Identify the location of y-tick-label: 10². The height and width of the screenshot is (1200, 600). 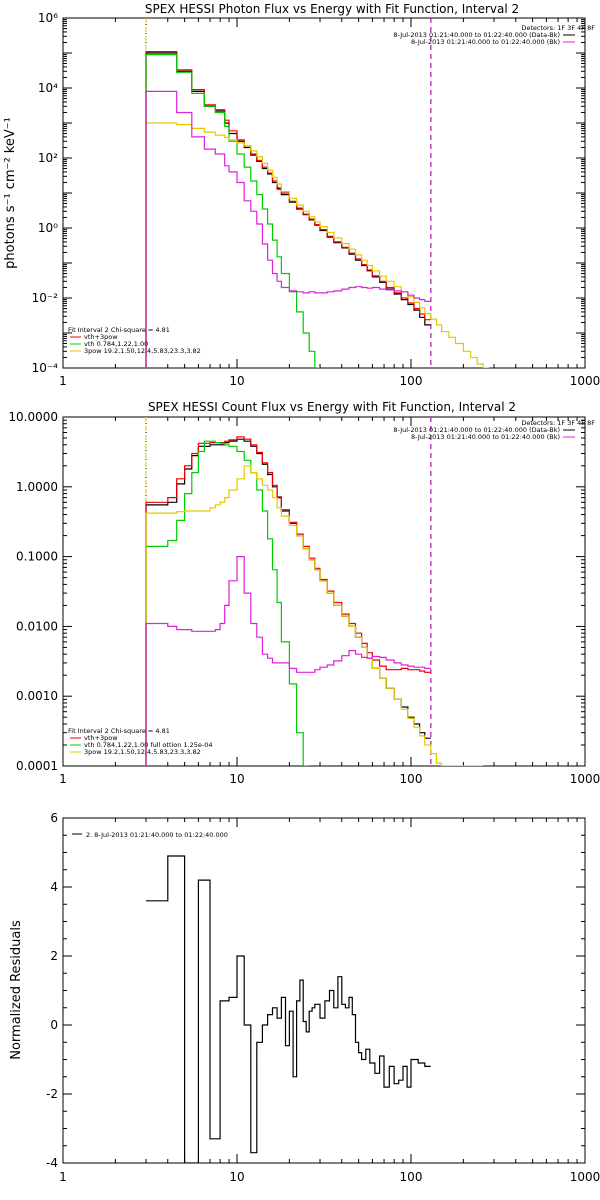
(48, 158).